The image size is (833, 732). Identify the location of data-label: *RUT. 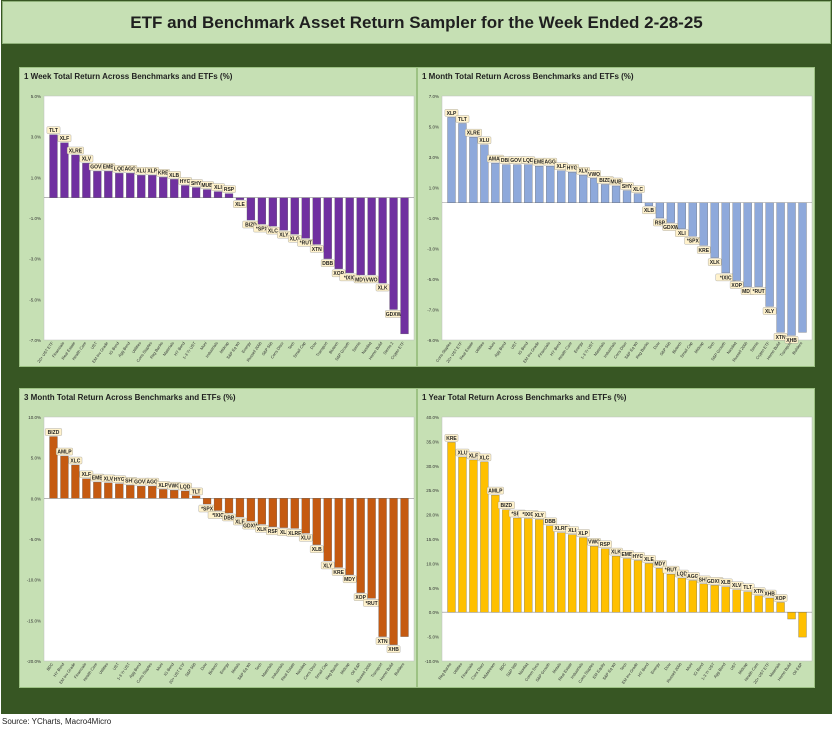
(306, 244).